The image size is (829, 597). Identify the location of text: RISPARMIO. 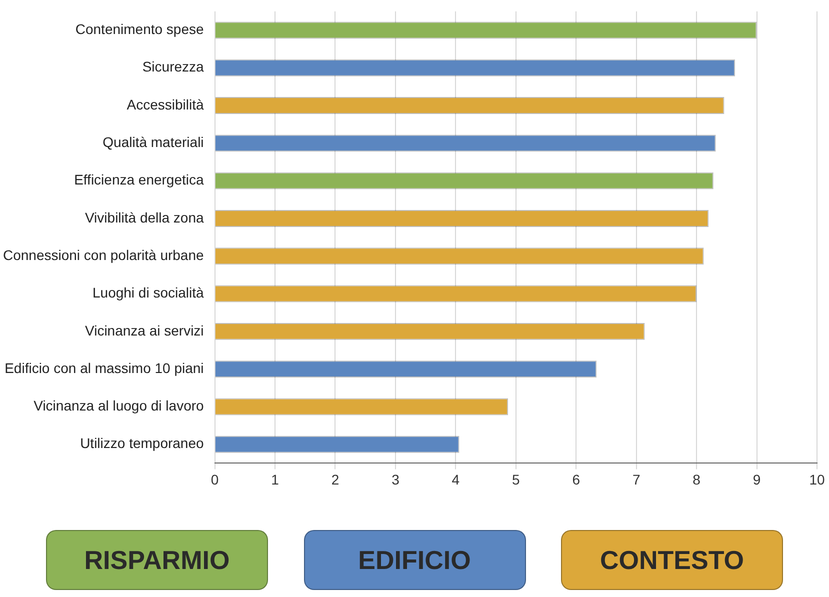
(157, 560).